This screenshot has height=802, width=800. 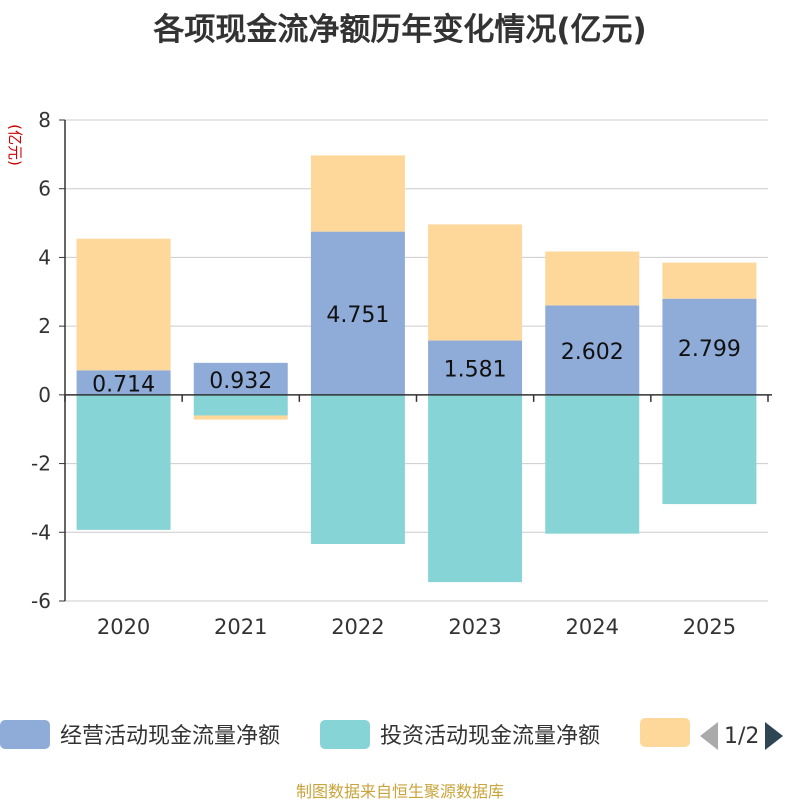 I want to click on x-tick-label: 2023, so click(x=474, y=627).